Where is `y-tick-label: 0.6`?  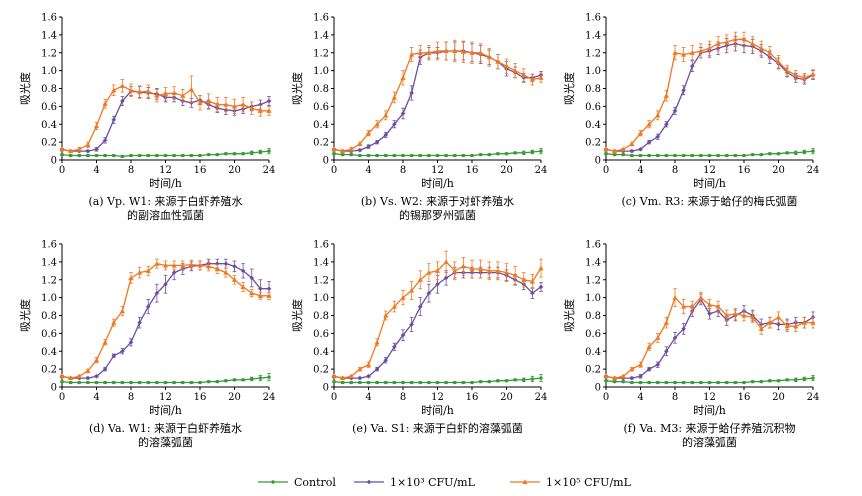
y-tick-label: 0.6 is located at coordinates (49, 334).